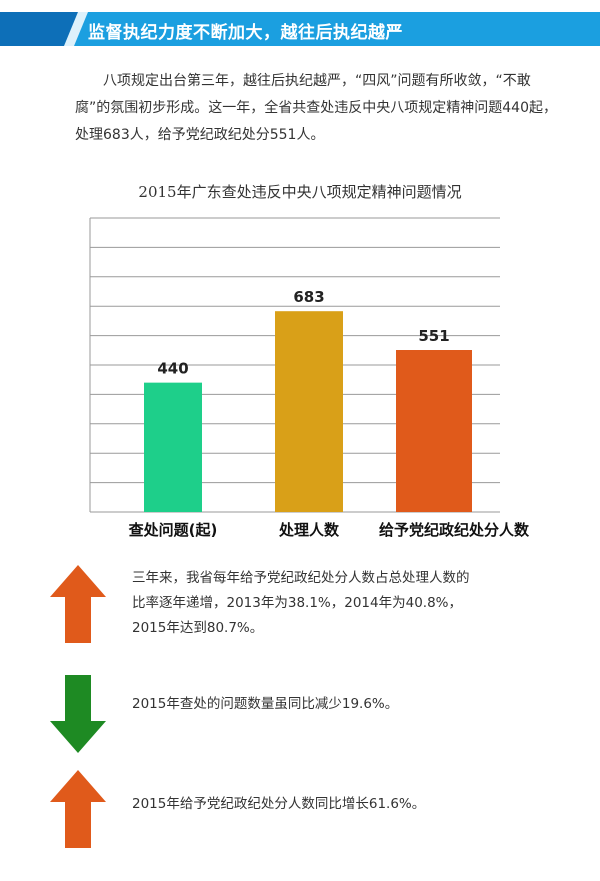 This screenshot has height=881, width=600. What do you see at coordinates (301, 578) in the screenshot?
I see `note-line: 三年来，我省每年给予党纪政纪处分人数占总处理人数的` at bounding box center [301, 578].